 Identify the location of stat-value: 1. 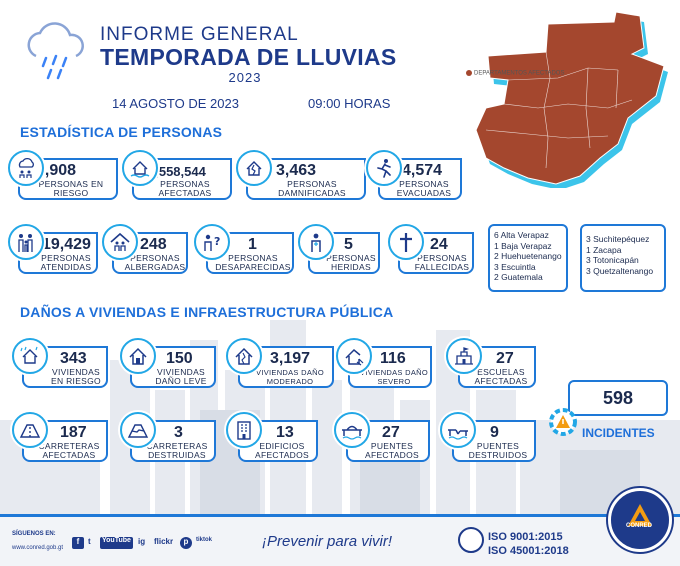
(252, 244).